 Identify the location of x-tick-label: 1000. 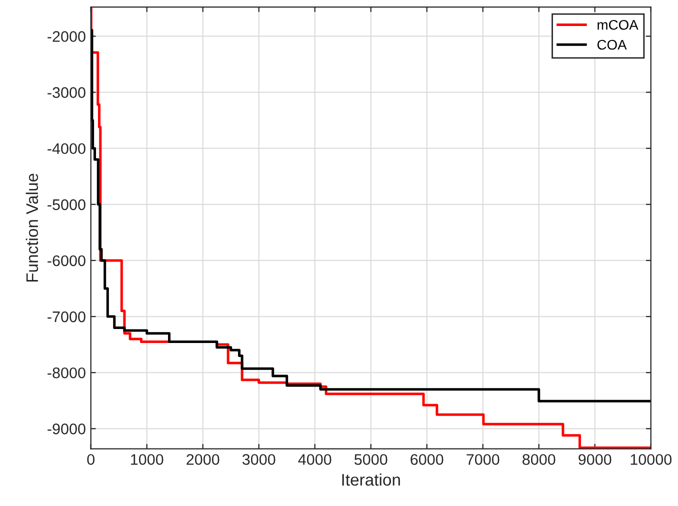
(147, 459).